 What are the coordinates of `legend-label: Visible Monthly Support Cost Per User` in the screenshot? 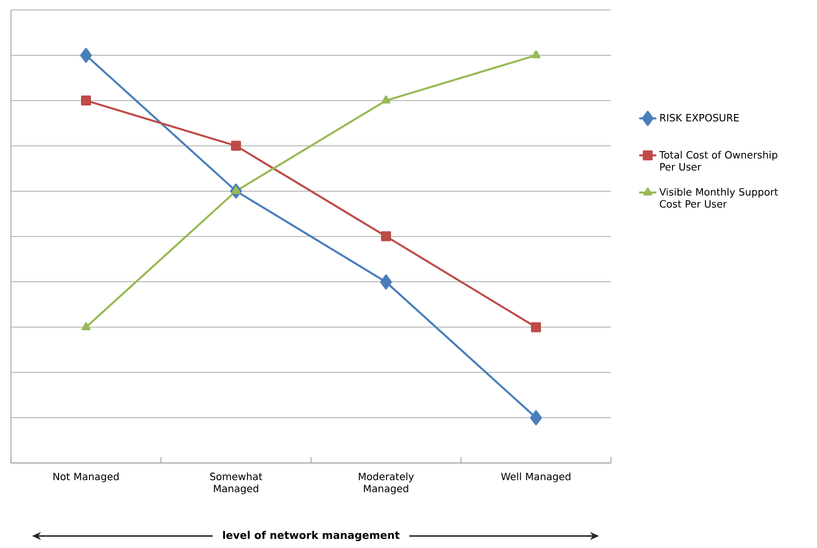 It's located at (718, 198).